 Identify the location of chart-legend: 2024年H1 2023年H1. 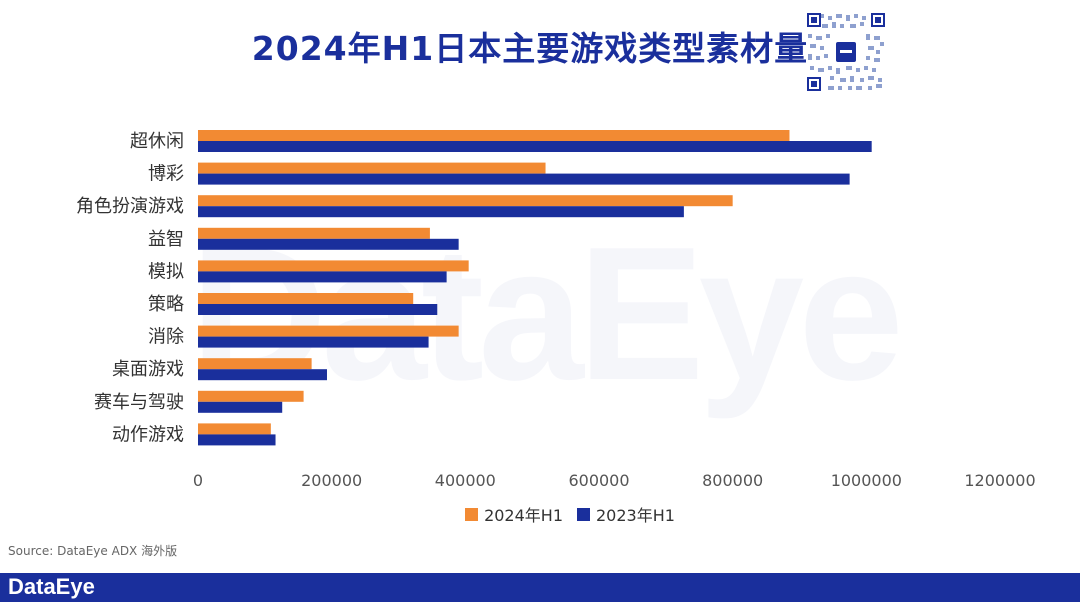
(540, 514).